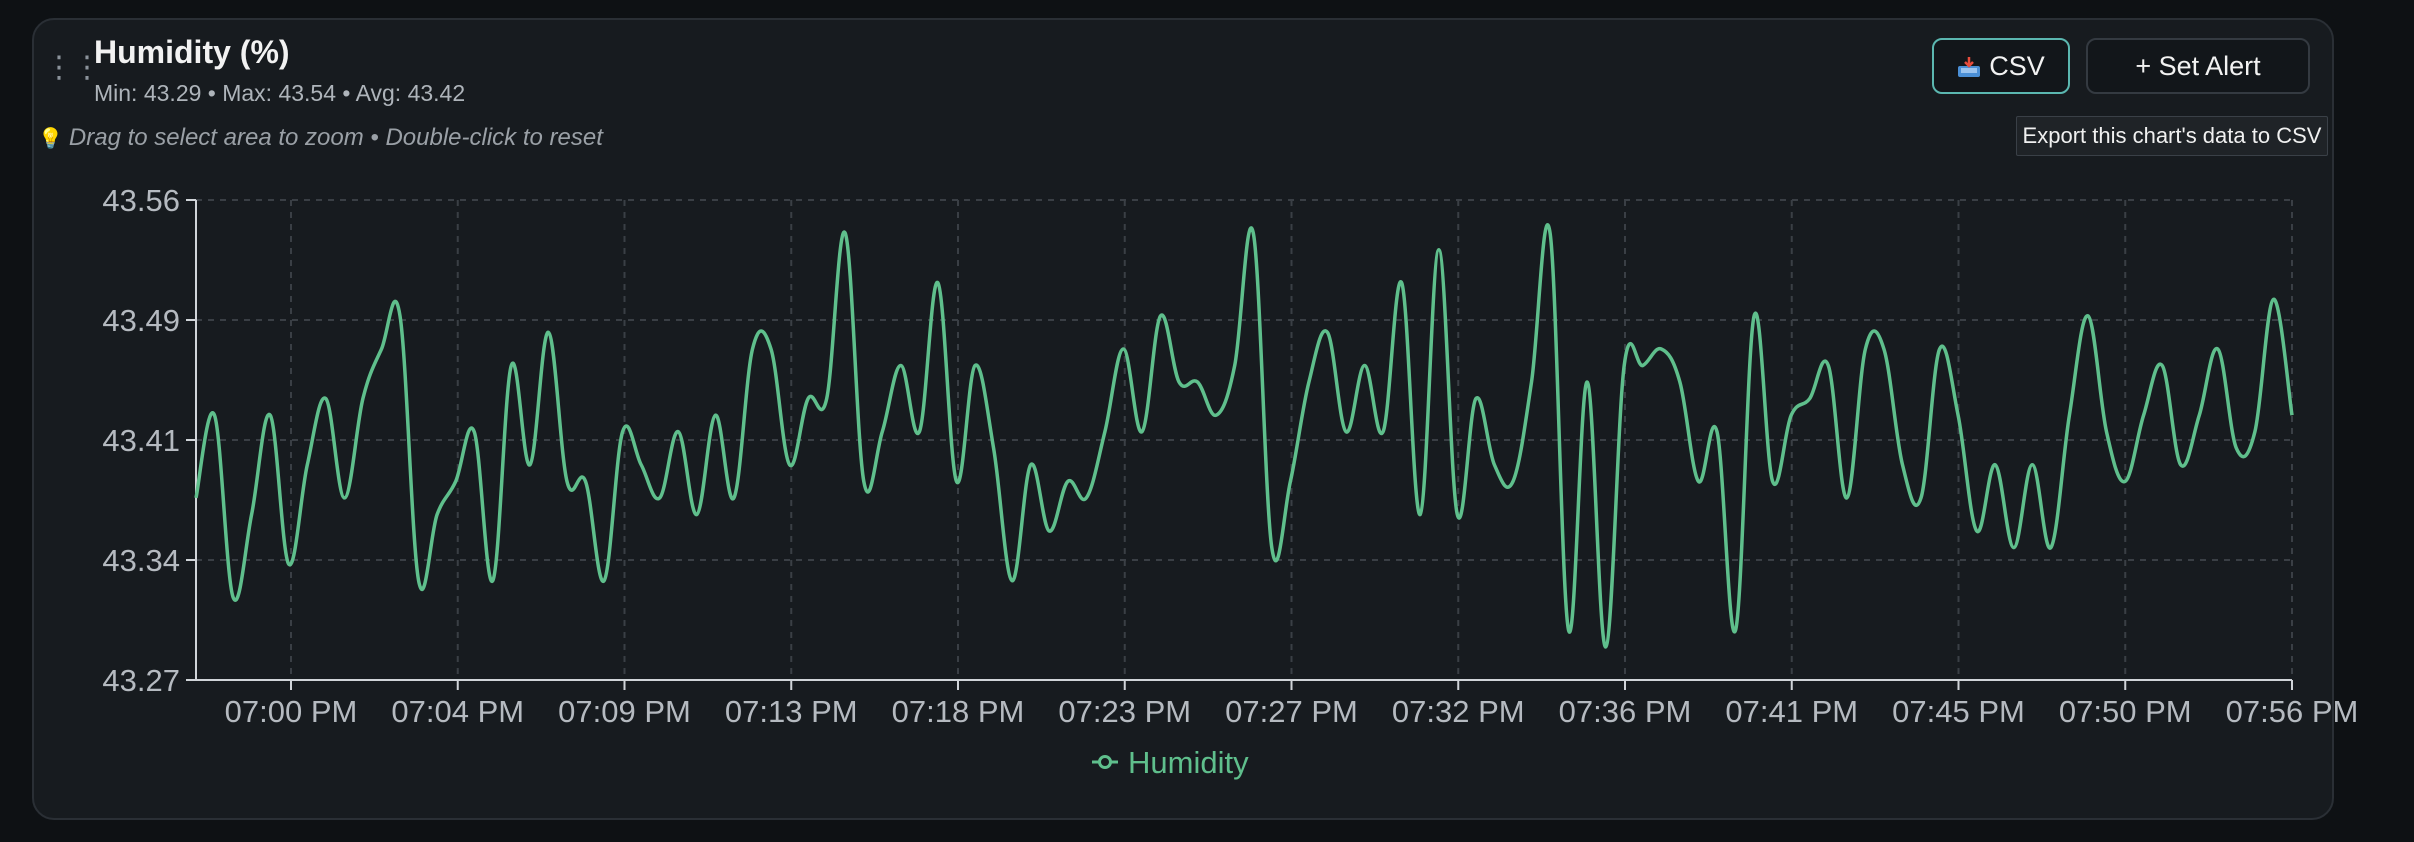  Describe the element at coordinates (50, 139) in the screenshot. I see `lightbulb-icon: 💡` at that location.